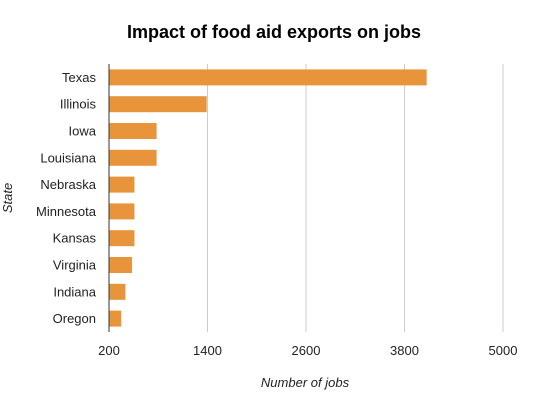 The width and height of the screenshot is (549, 402). I want to click on bar-kansas, so click(122, 238).